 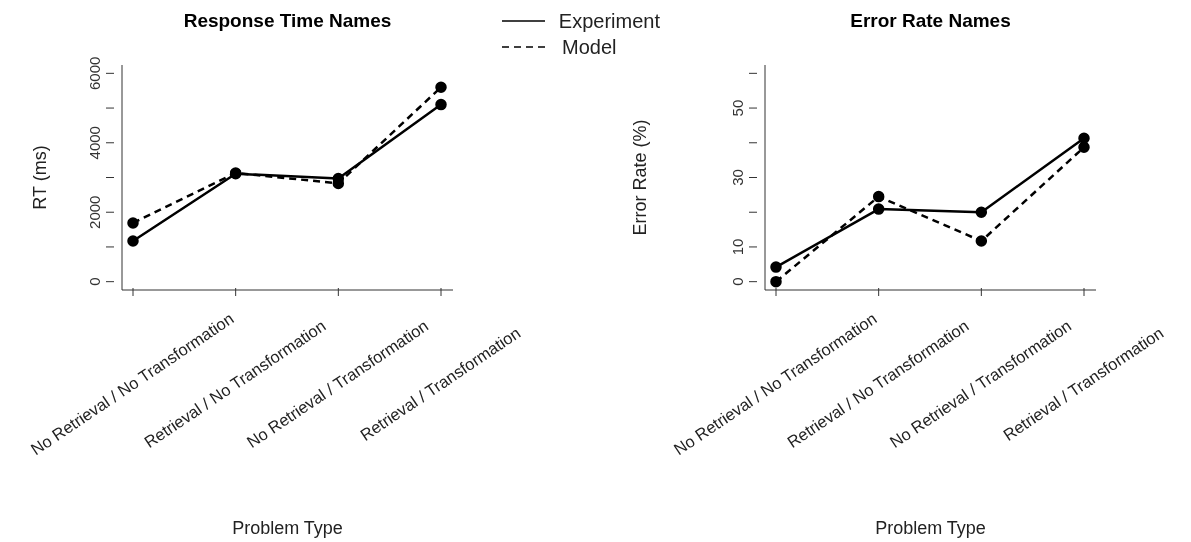 What do you see at coordinates (94, 212) in the screenshot?
I see `y-tick-label: 2000` at bounding box center [94, 212].